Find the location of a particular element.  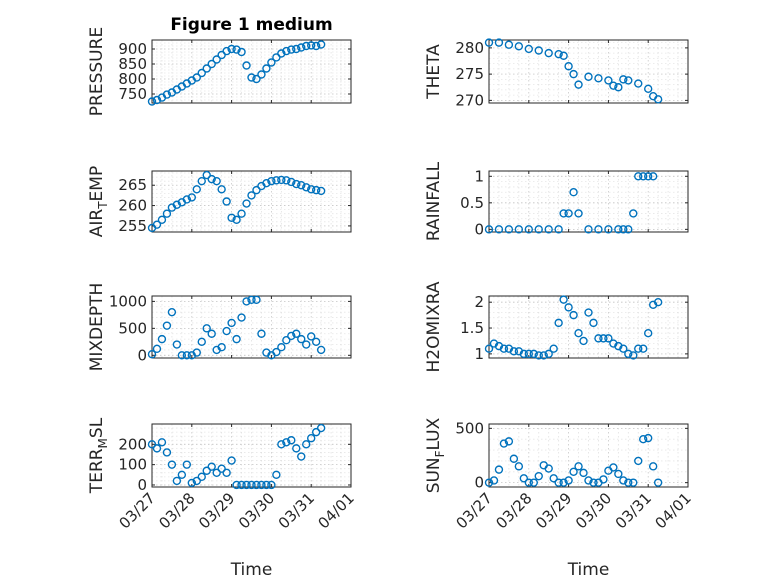

subplot-4: 0 0.5 1 RAINFALL is located at coordinates (556, 201).